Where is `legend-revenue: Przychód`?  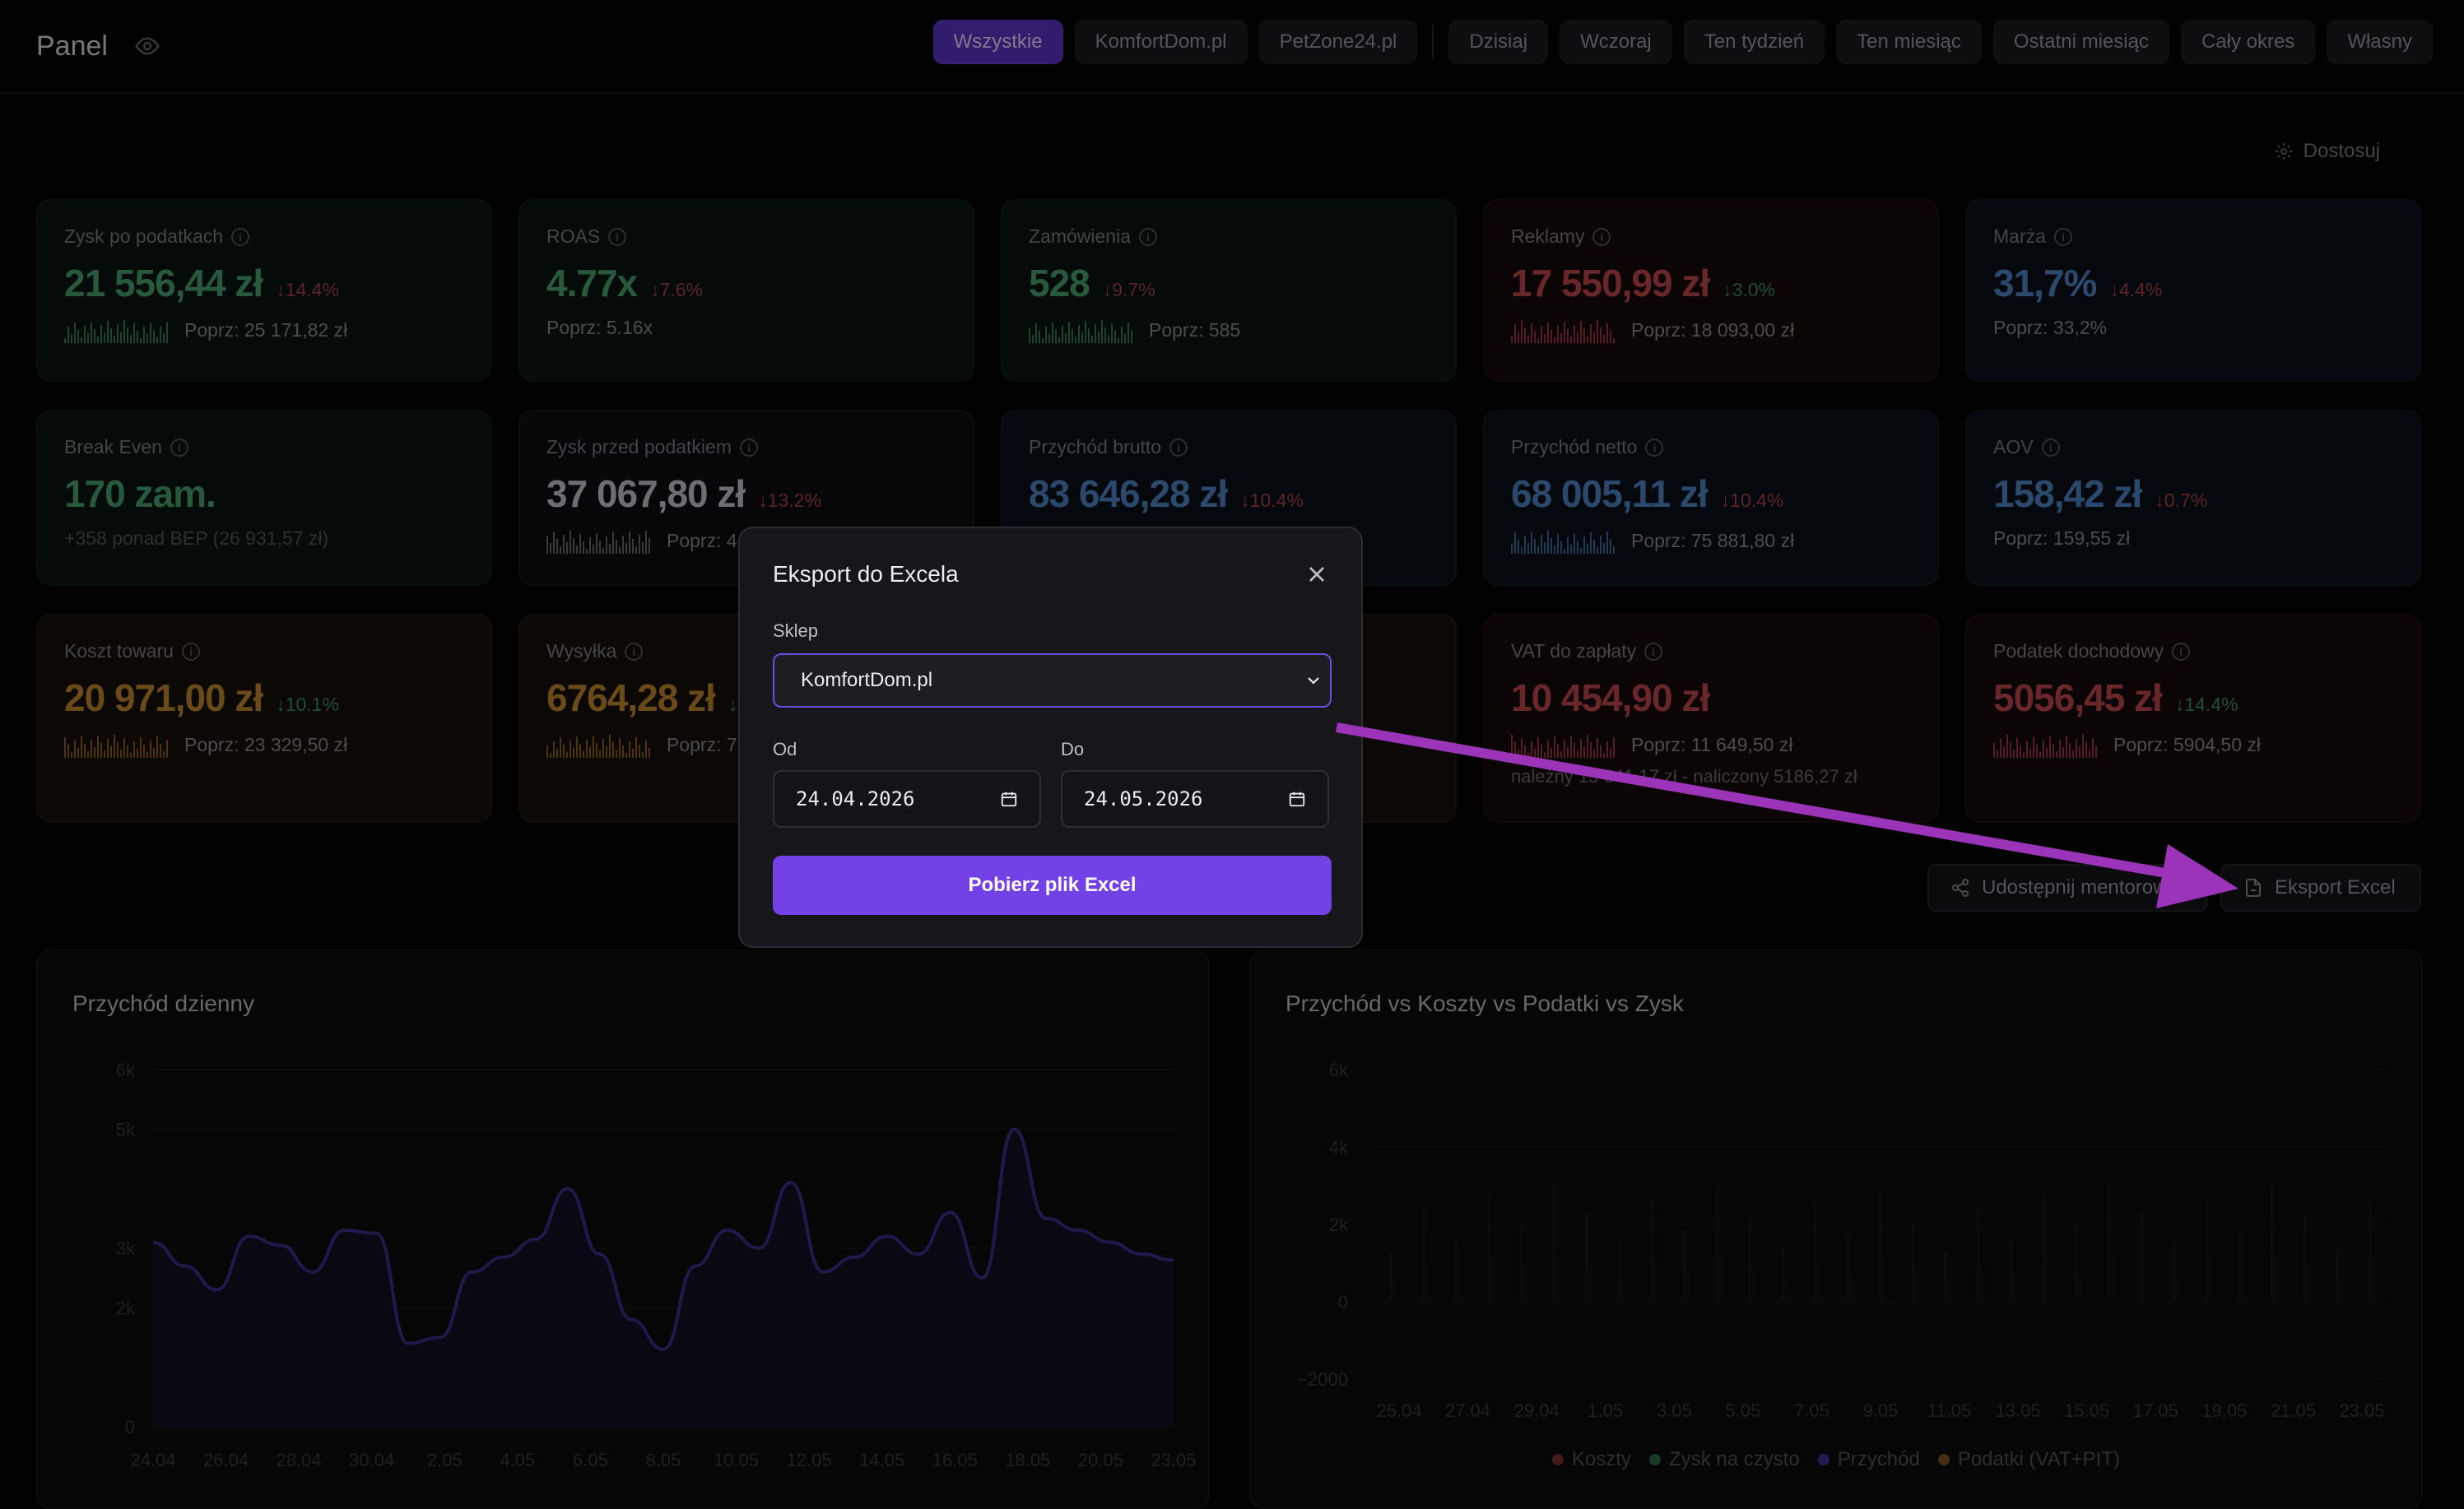 legend-revenue: Przychód is located at coordinates (1869, 1459).